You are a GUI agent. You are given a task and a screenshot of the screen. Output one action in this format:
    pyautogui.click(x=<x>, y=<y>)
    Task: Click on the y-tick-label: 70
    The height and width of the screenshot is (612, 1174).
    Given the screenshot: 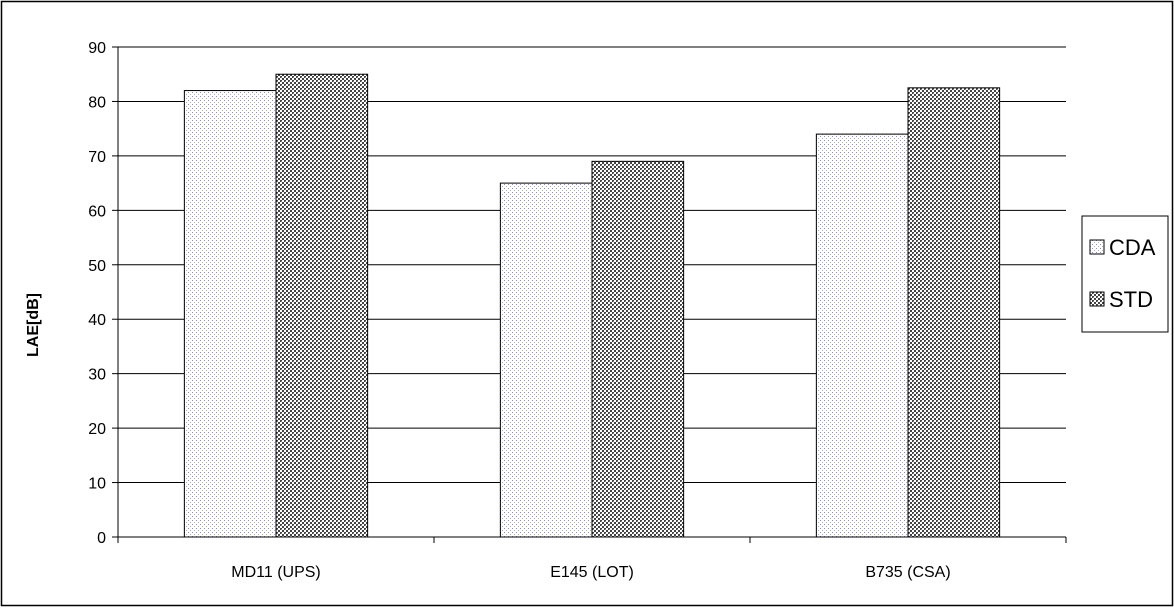 What is the action you would take?
    pyautogui.click(x=97, y=157)
    